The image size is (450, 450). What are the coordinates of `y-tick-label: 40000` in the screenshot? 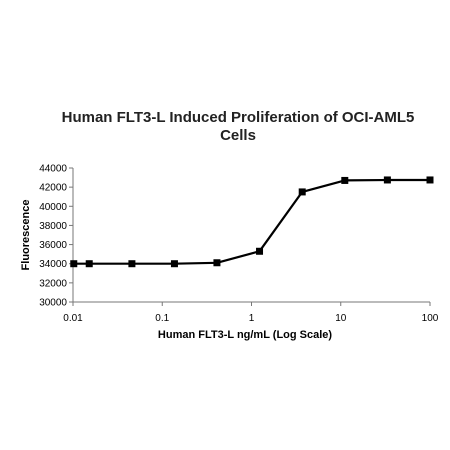 It's located at (53, 207).